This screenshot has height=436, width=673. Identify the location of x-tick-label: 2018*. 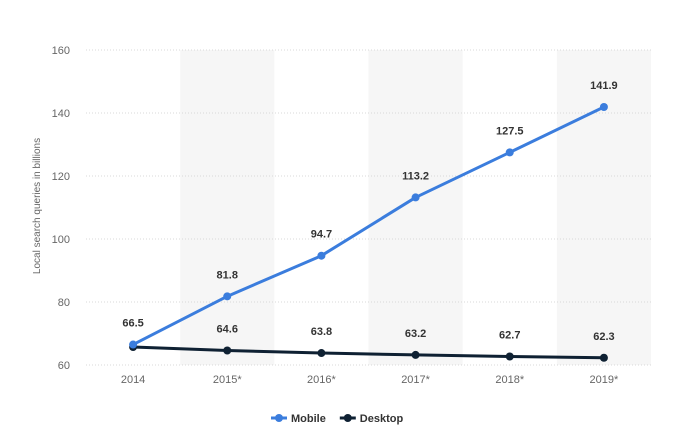
(509, 380).